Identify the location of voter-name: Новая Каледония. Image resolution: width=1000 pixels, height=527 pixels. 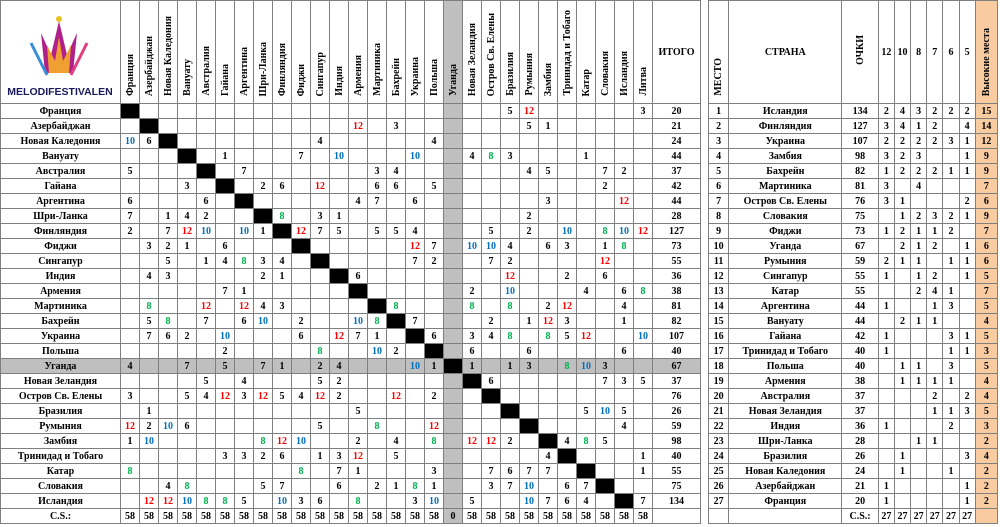
(168, 56).